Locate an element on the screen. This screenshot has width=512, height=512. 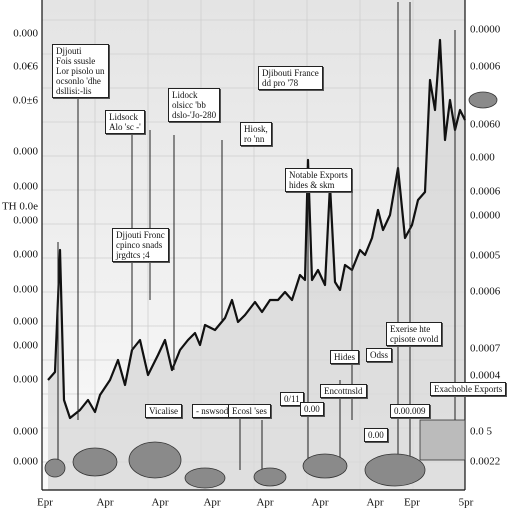
annotation-text: Alo 'sc -' is located at coordinates (125, 127).